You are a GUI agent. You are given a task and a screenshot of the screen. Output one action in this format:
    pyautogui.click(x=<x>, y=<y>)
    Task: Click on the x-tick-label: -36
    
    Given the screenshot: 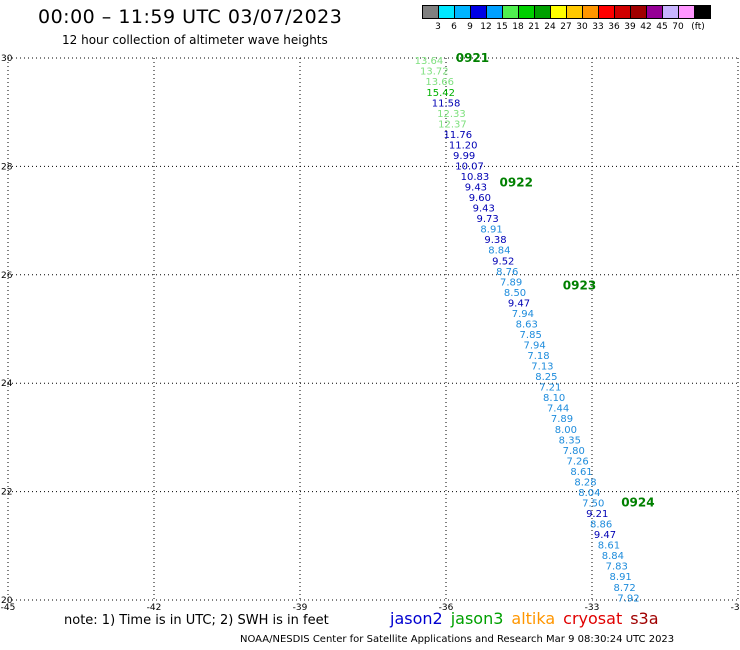 What is the action you would take?
    pyautogui.click(x=446, y=608)
    